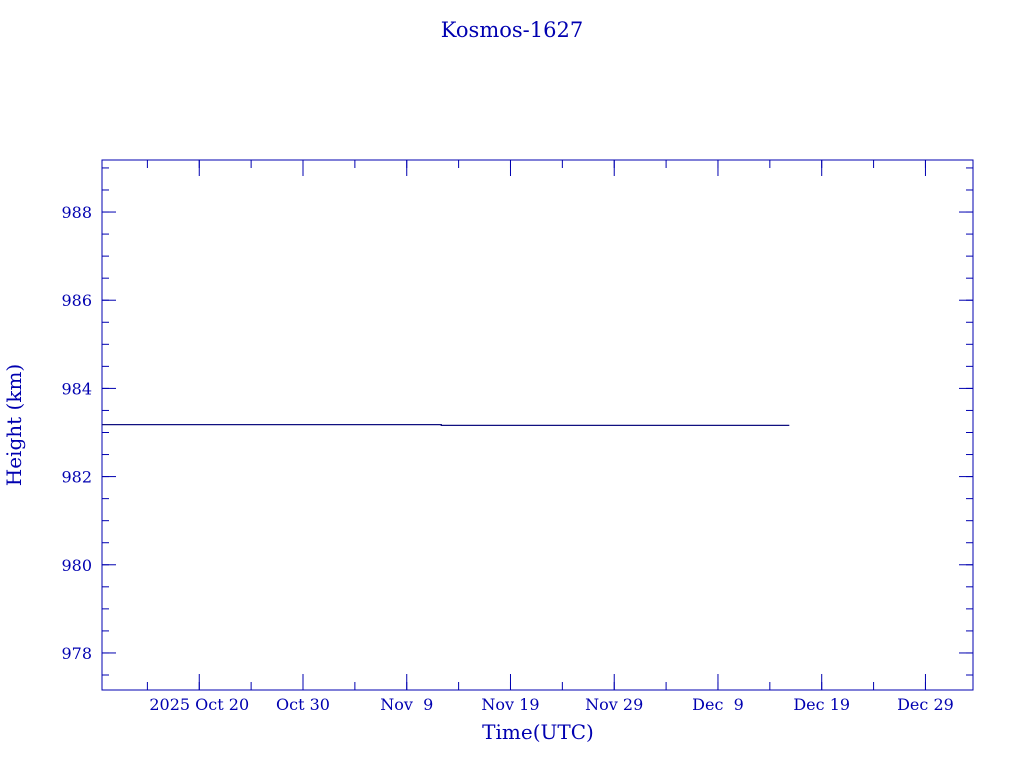  I want to click on x-tick-label: Oct 30, so click(303, 704).